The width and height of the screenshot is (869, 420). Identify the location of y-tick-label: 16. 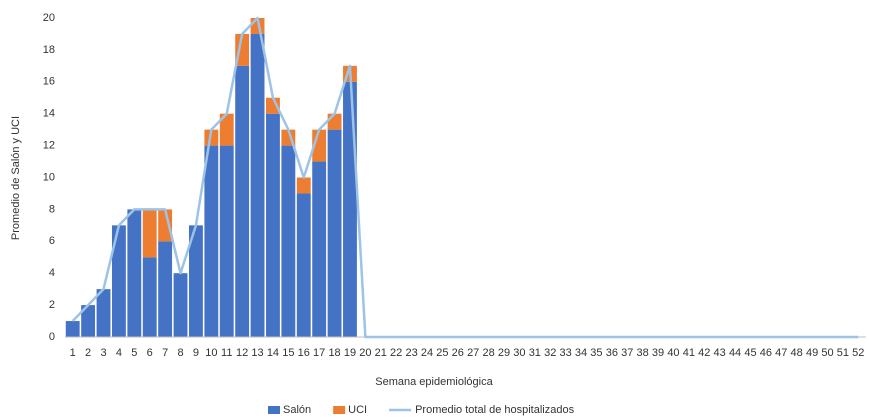
(49, 82).